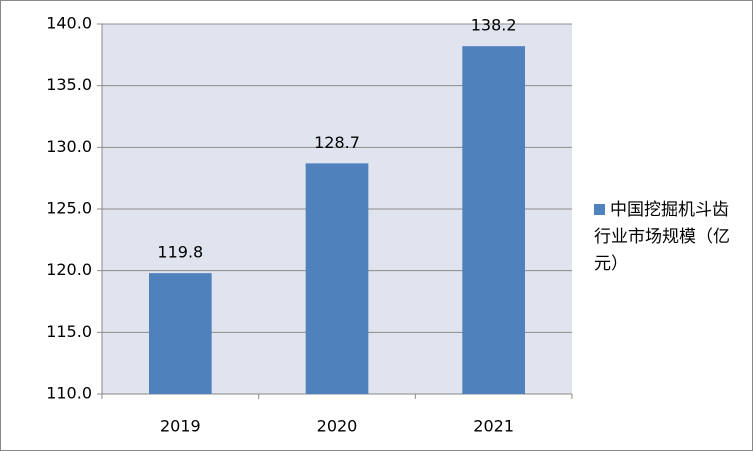 This screenshot has height=451, width=753. What do you see at coordinates (494, 25) in the screenshot?
I see `data-label: 138.2` at bounding box center [494, 25].